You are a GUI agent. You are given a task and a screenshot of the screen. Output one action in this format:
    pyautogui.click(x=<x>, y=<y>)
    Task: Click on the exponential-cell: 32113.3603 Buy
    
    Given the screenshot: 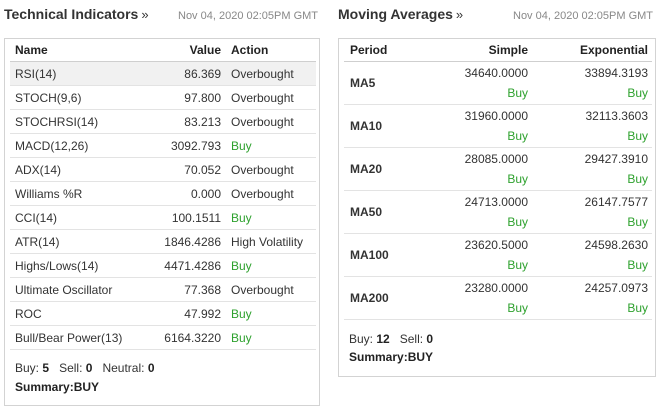 What is the action you would take?
    pyautogui.click(x=590, y=126)
    